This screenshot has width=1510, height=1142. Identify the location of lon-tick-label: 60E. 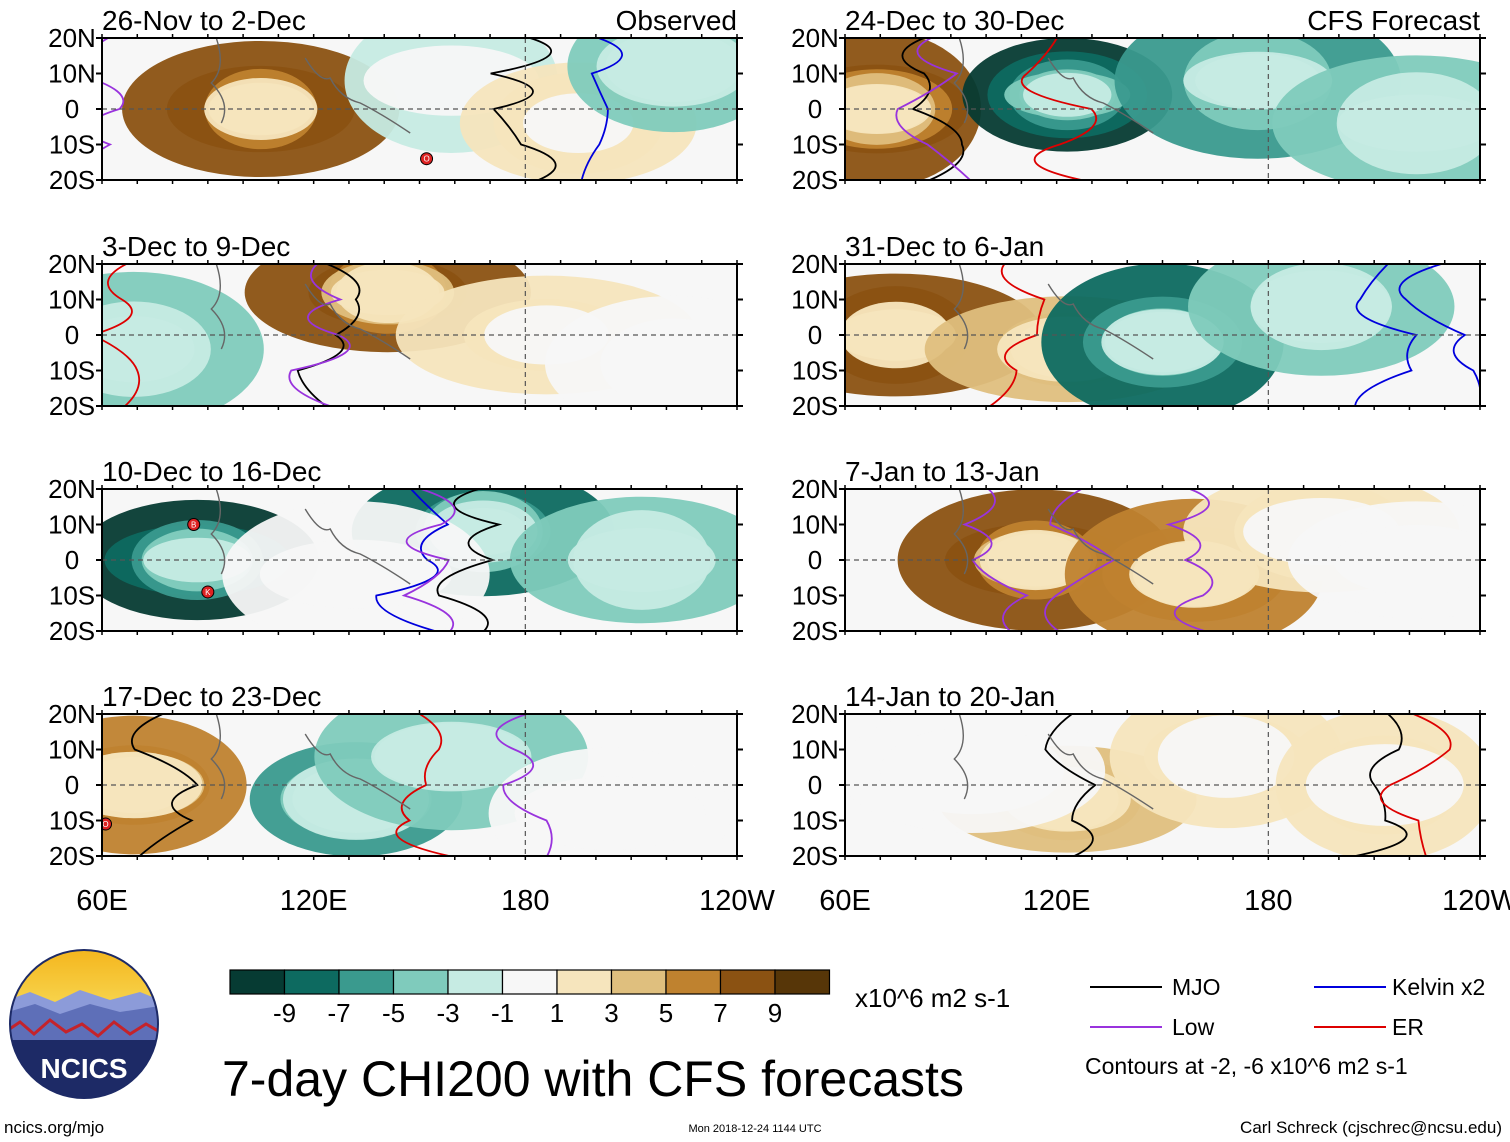
(102, 901).